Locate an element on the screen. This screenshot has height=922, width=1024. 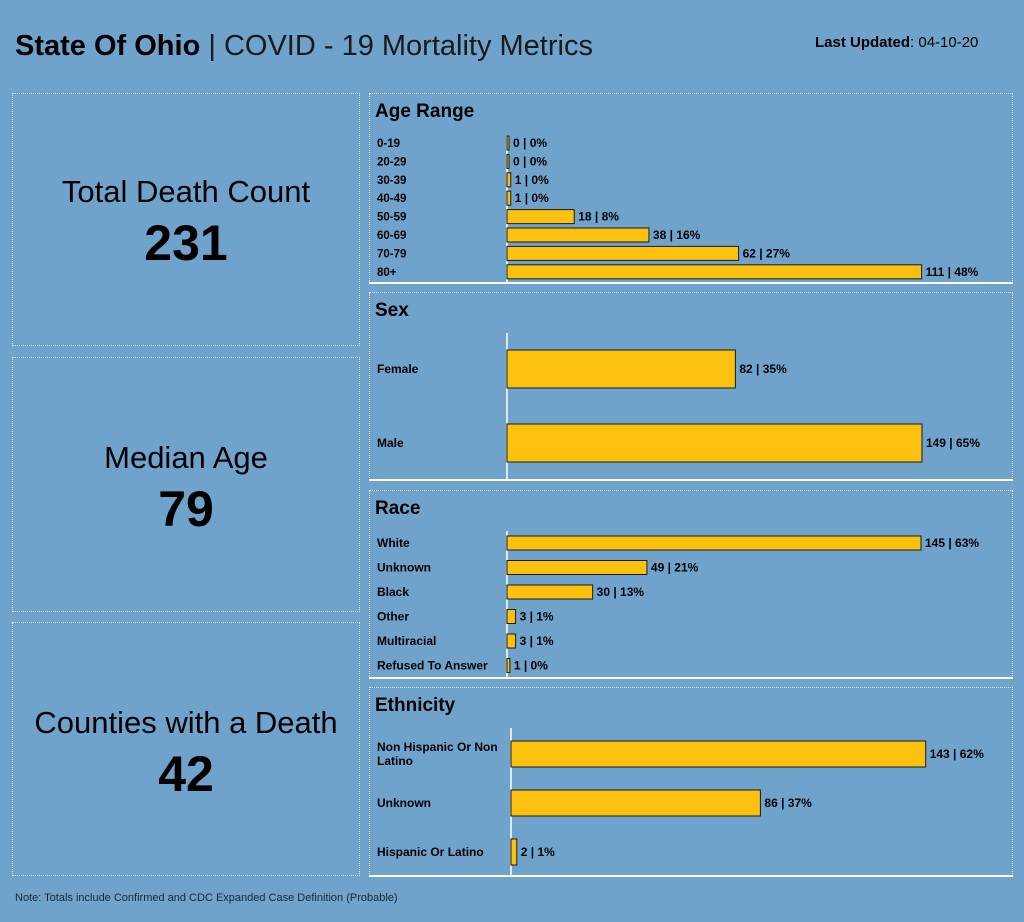
category-label: Refused To Answer is located at coordinates (432, 666).